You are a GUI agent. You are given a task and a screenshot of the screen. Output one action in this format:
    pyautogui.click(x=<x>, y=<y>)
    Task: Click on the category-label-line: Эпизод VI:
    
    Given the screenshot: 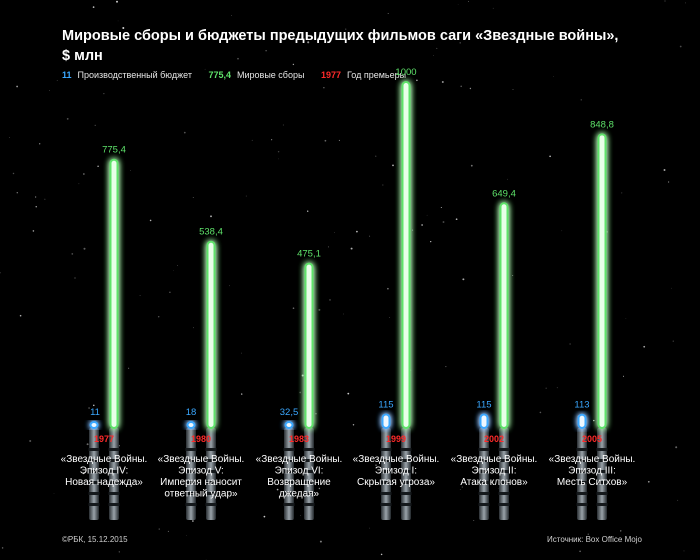 What is the action you would take?
    pyautogui.click(x=299, y=471)
    